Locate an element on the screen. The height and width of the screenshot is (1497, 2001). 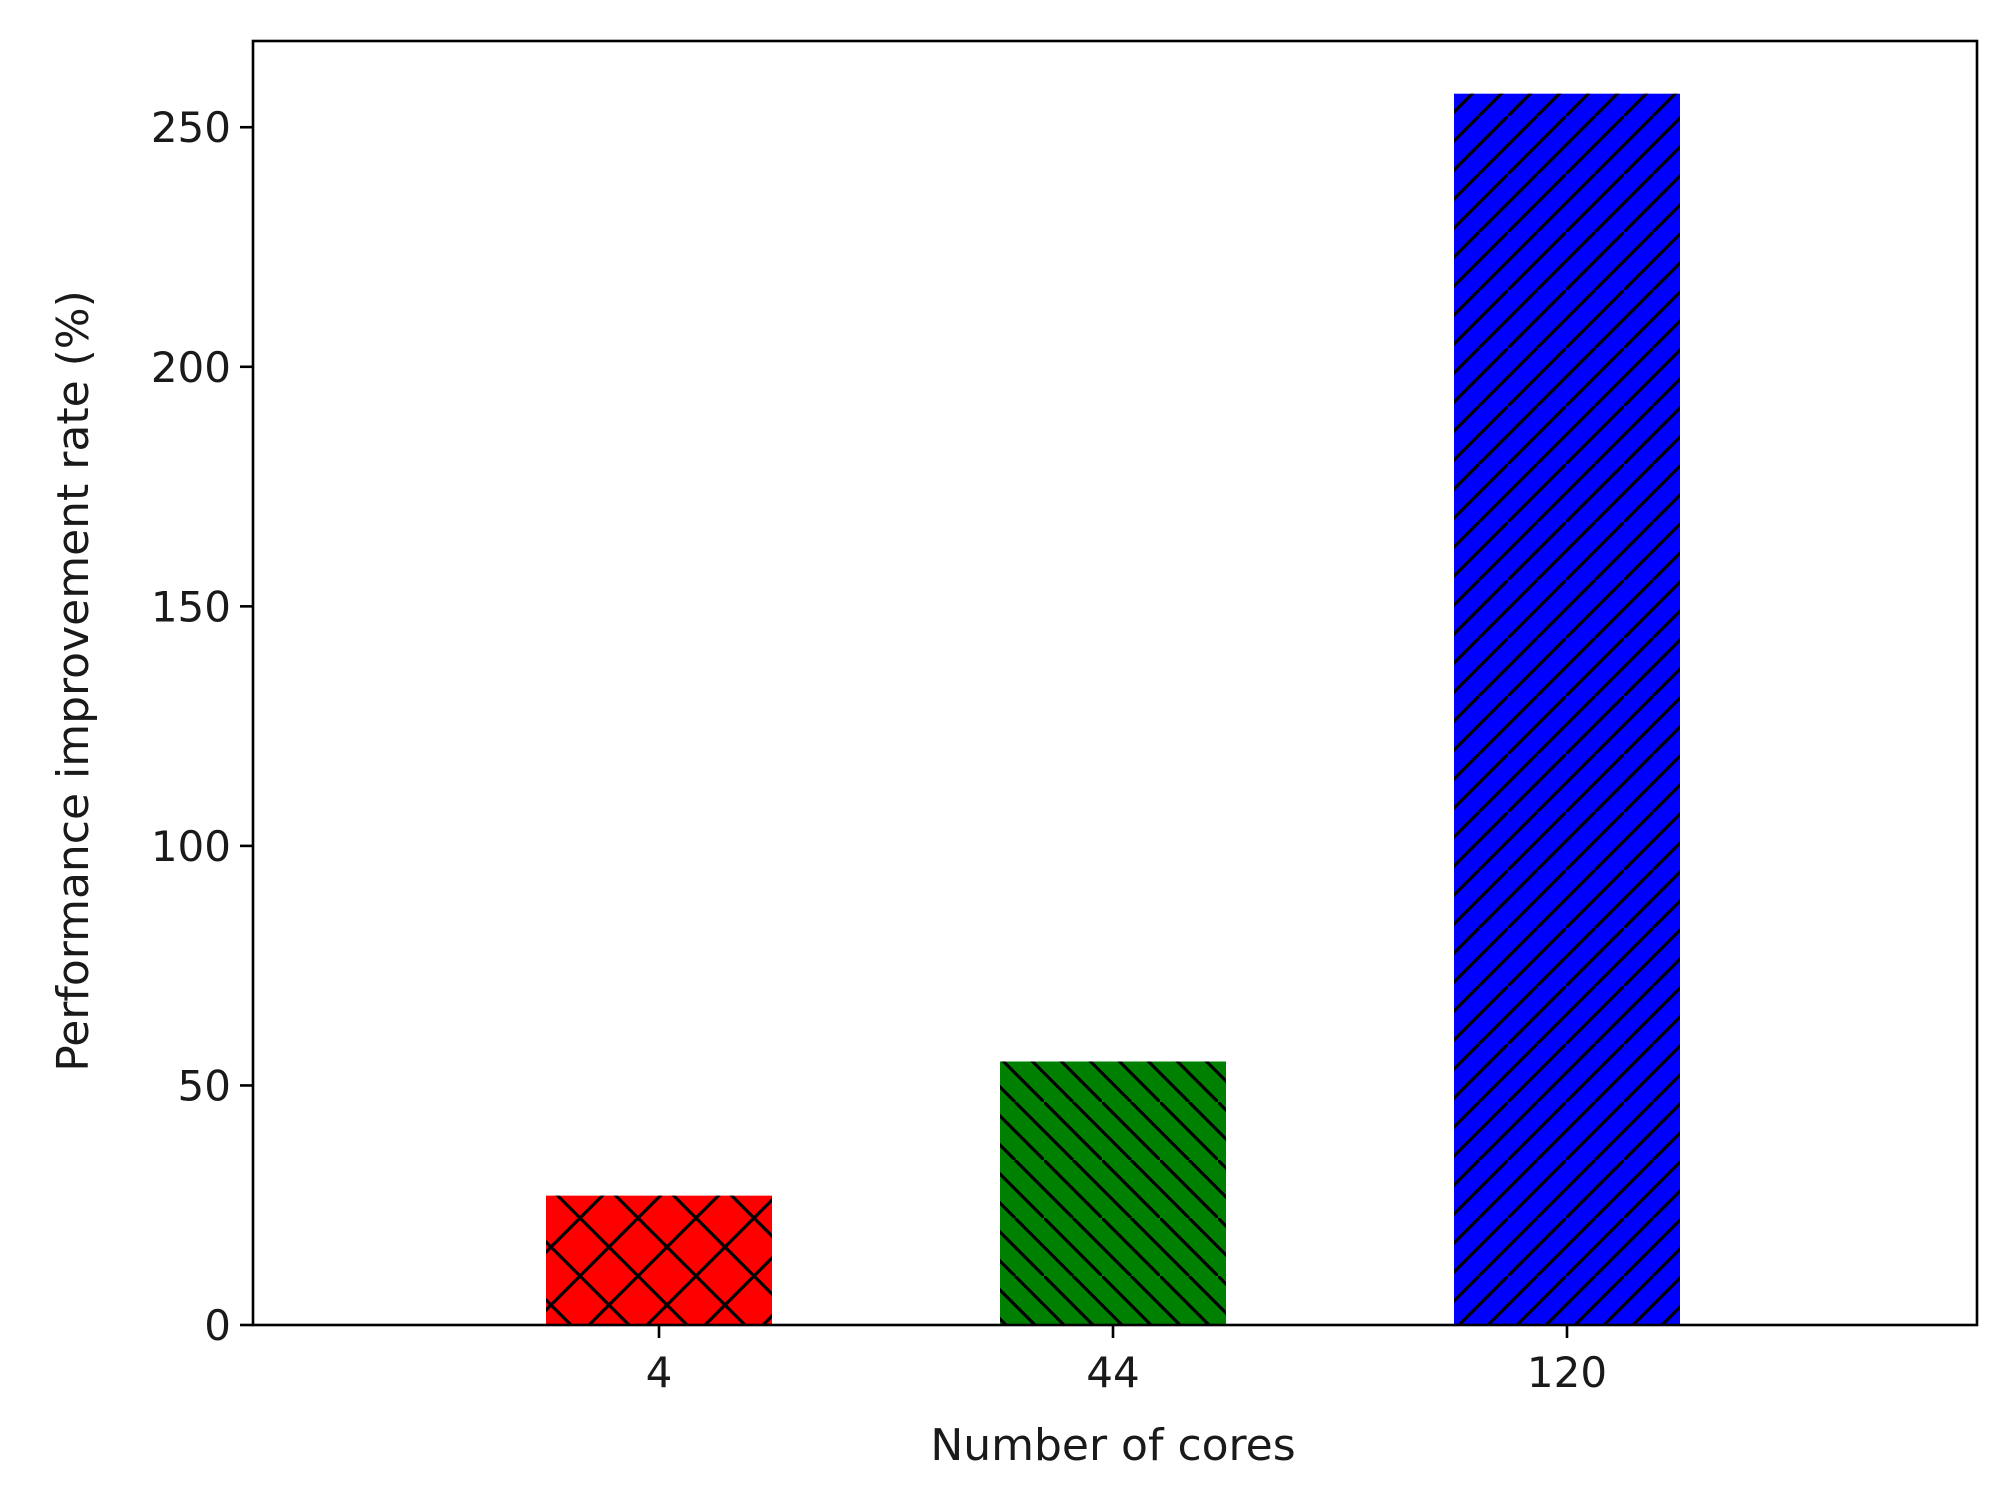
x-tick-label: 44 is located at coordinates (1112, 1372).